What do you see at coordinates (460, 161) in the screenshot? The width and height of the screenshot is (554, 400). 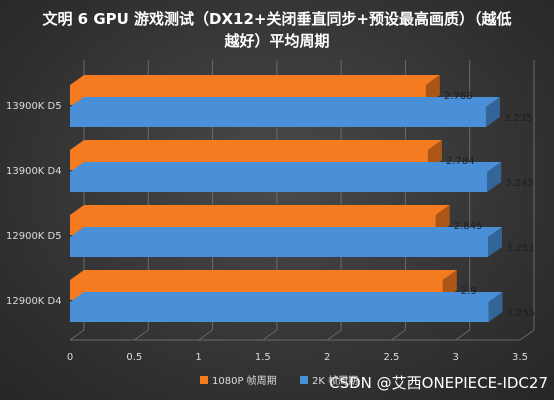 I see `data-label: 2.784` at bounding box center [460, 161].